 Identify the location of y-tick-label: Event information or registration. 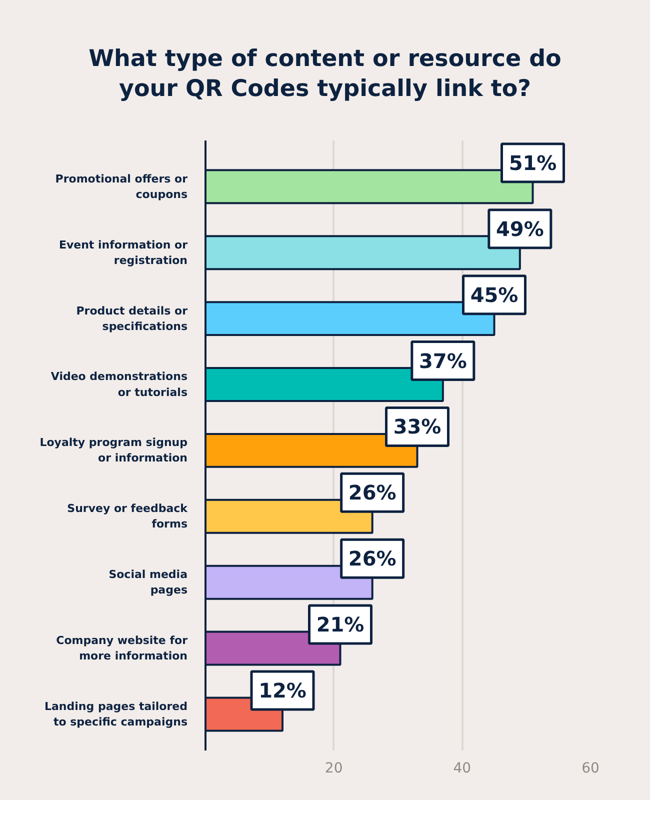
(123, 252).